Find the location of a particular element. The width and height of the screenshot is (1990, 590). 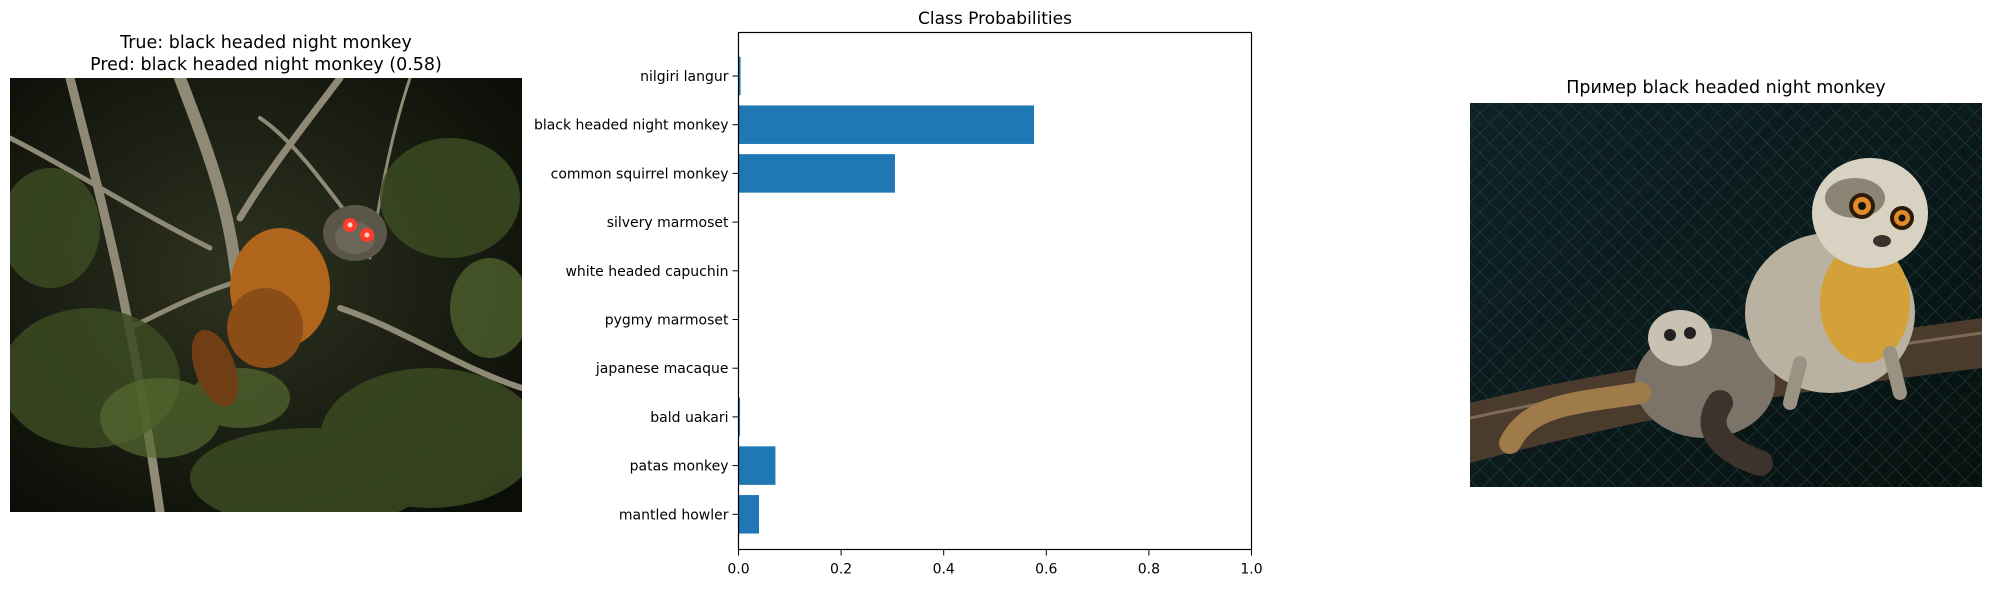

x-tick-label: 0.8 is located at coordinates (1149, 570).